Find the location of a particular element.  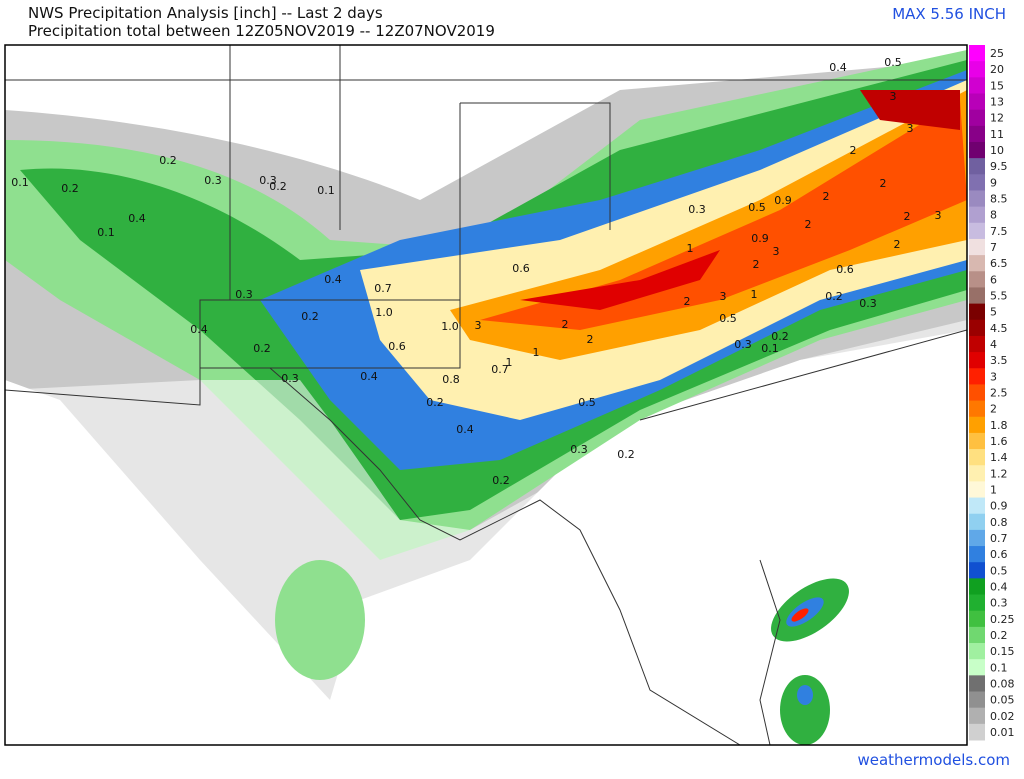

legend-label: 0.9 is located at coordinates (999, 506).